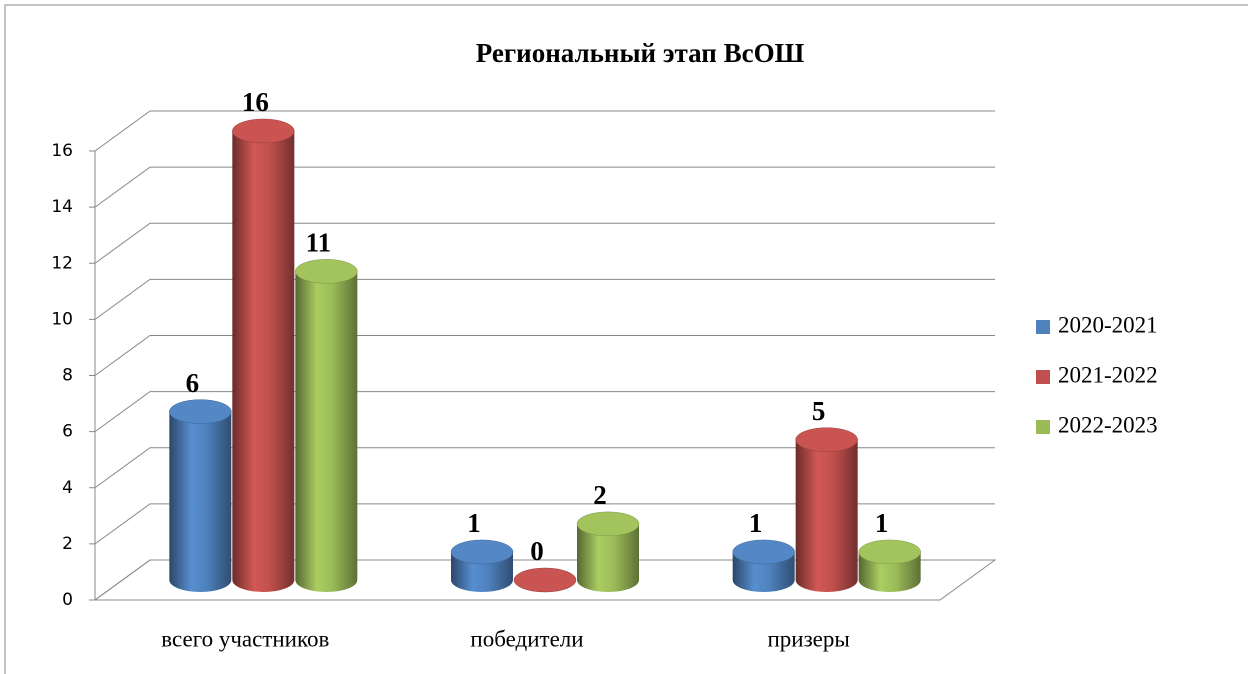  I want to click on legend-label: 2020-2021, so click(1108, 324).